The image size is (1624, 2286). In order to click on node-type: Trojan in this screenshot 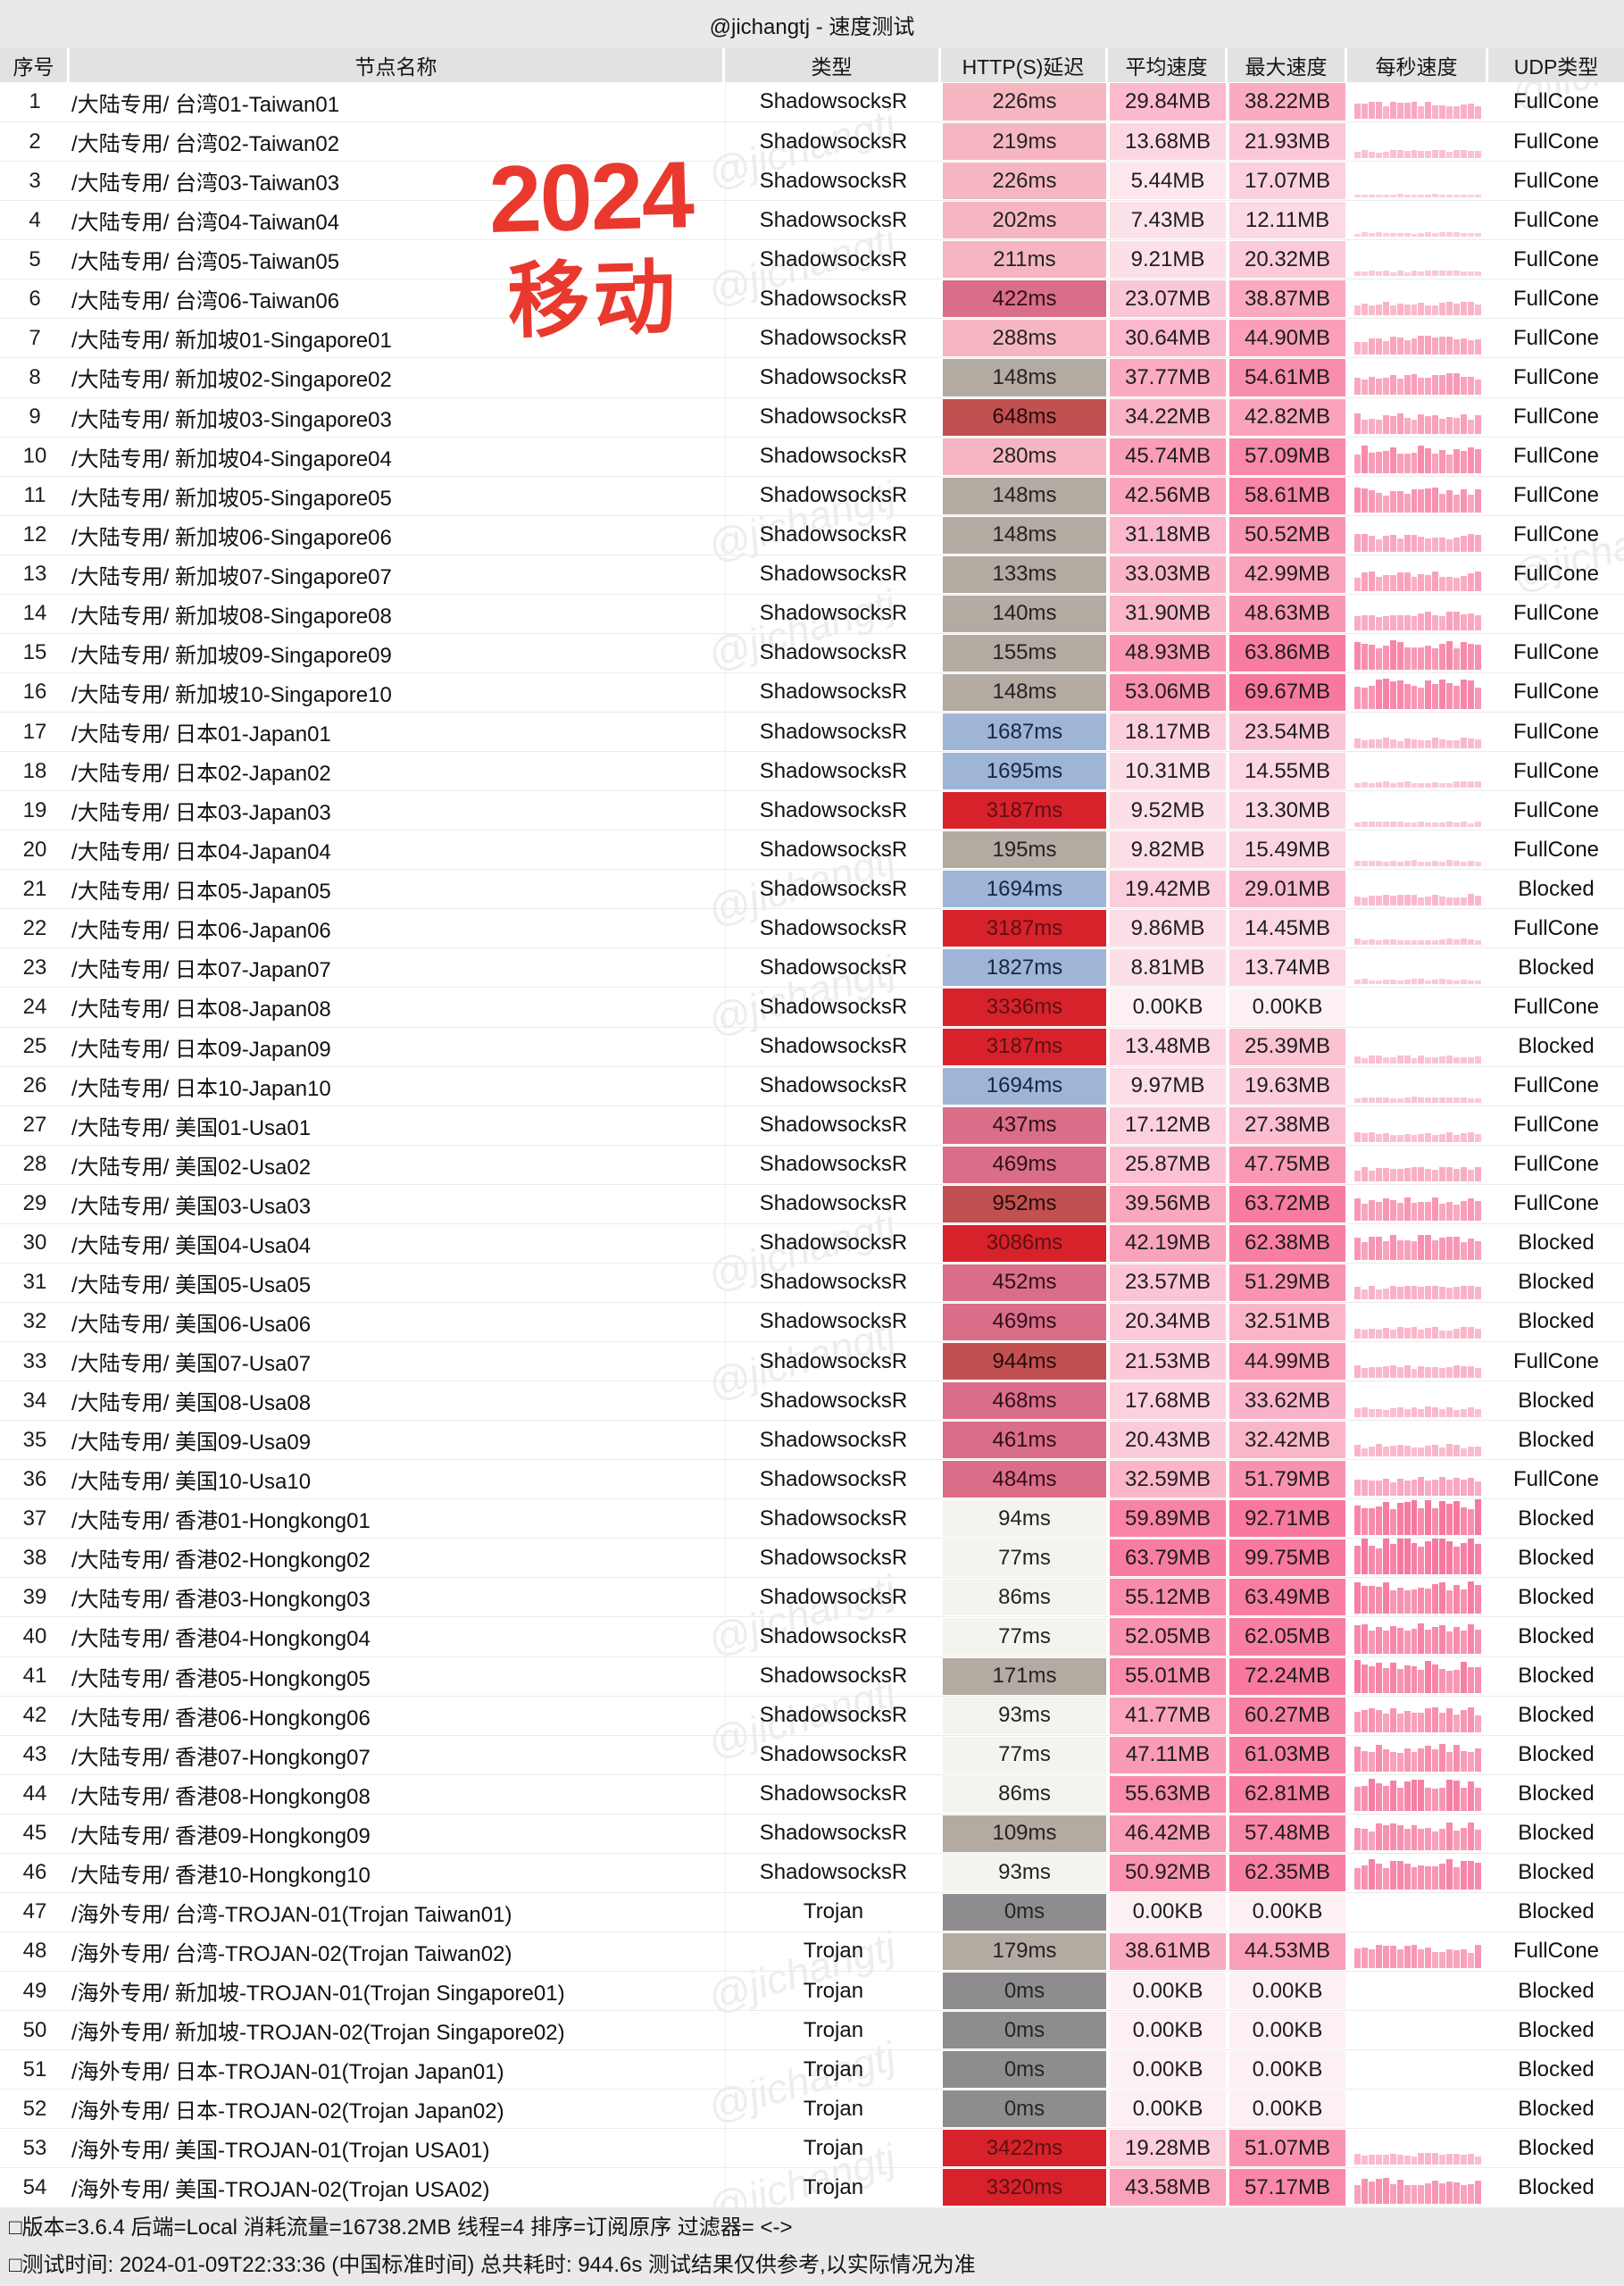, I will do `click(833, 1951)`.